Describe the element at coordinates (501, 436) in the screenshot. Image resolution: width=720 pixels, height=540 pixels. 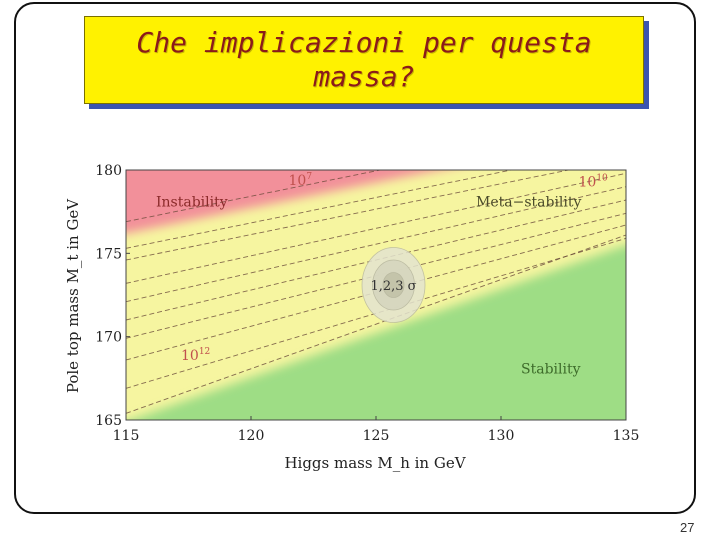
I see `x-tick-label: 130` at that location.